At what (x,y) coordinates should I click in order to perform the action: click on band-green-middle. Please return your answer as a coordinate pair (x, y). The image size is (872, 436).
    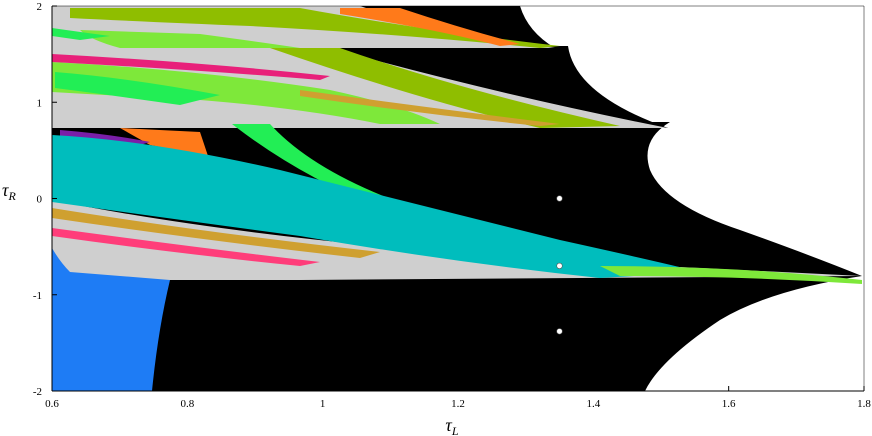
    Looking at the image, I should click on (361, 179).